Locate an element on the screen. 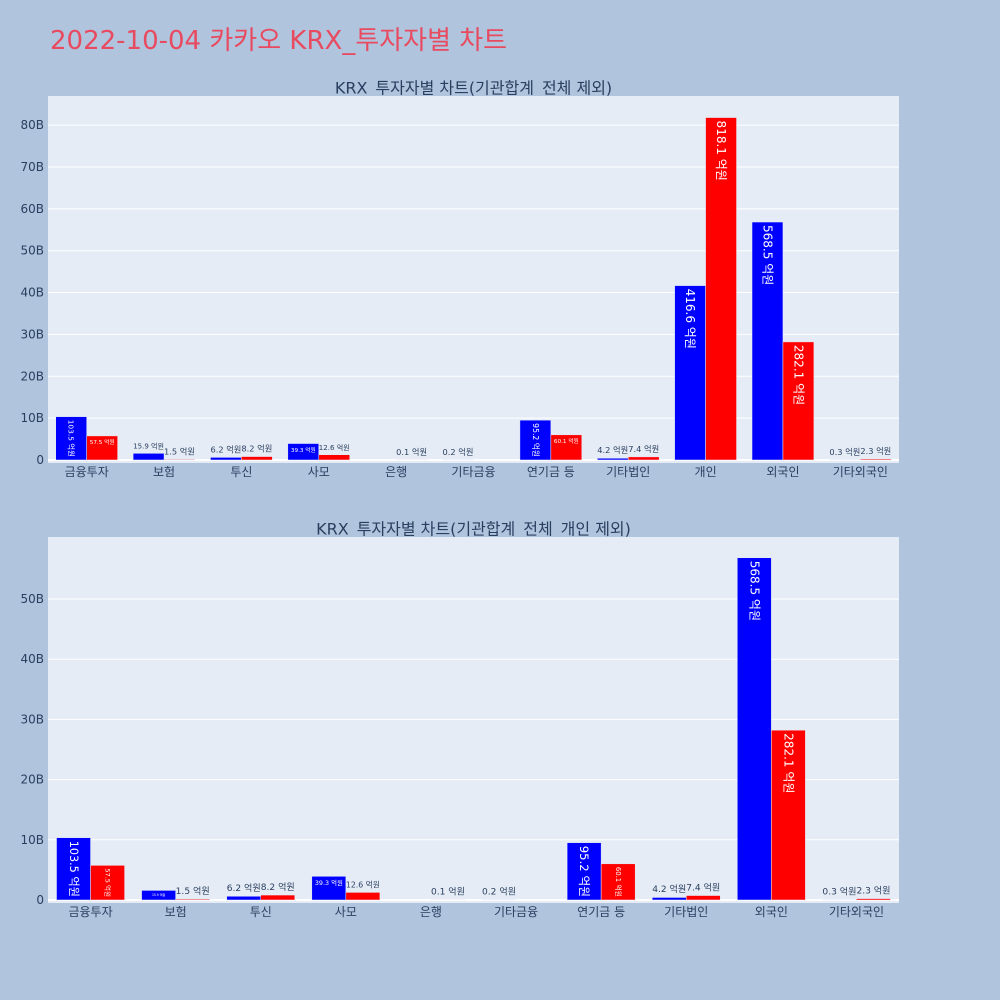 This screenshot has width=1000, height=1000. y-tick-label: 60B is located at coordinates (32, 209).